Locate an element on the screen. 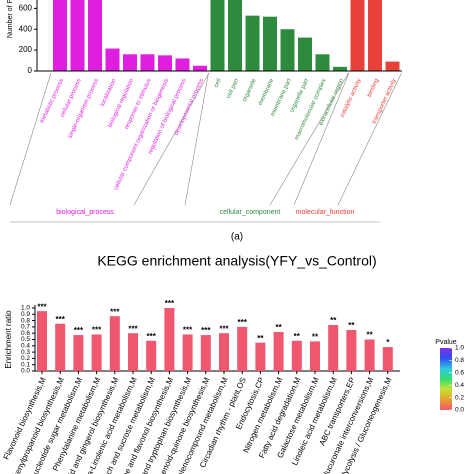 This screenshot has width=474, height=474. colorbar-tick-label: 0.4 is located at coordinates (459, 385).